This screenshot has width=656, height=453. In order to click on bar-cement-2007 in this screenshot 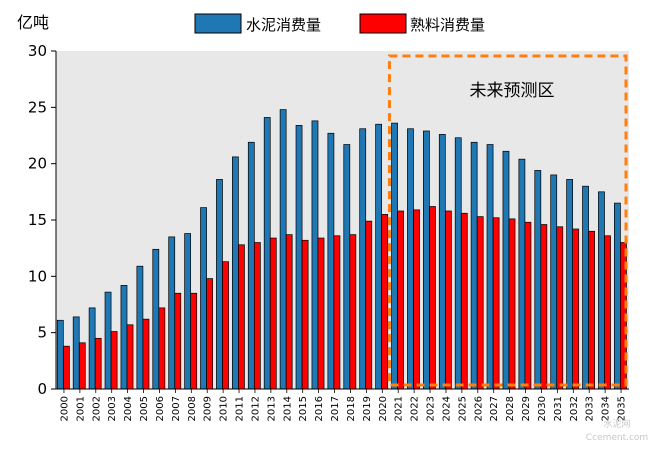, I will do `click(172, 313)`.